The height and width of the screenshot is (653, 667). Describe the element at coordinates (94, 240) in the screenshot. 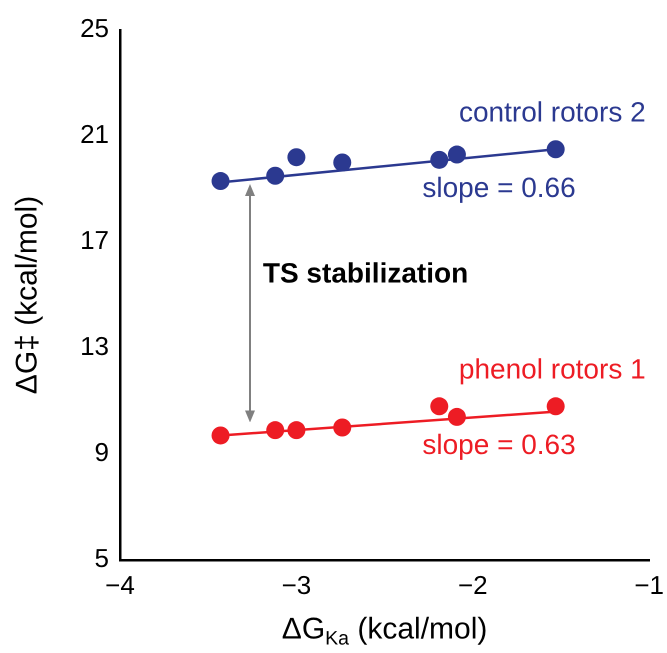

I see `y-tick-label: 17` at that location.